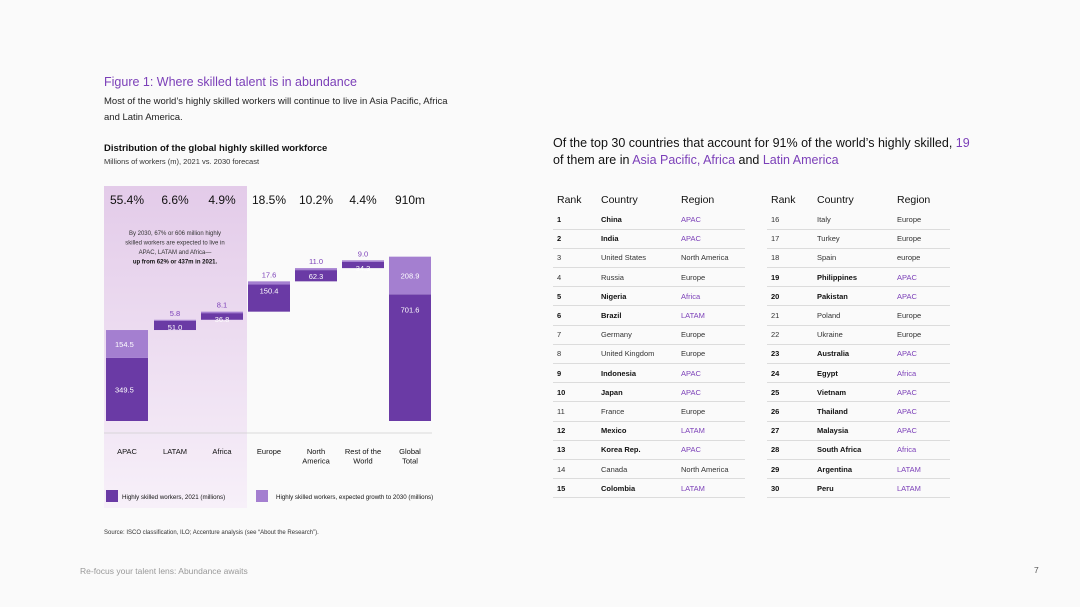  Describe the element at coordinates (569, 200) in the screenshot. I see `header-rank: Rank` at that location.